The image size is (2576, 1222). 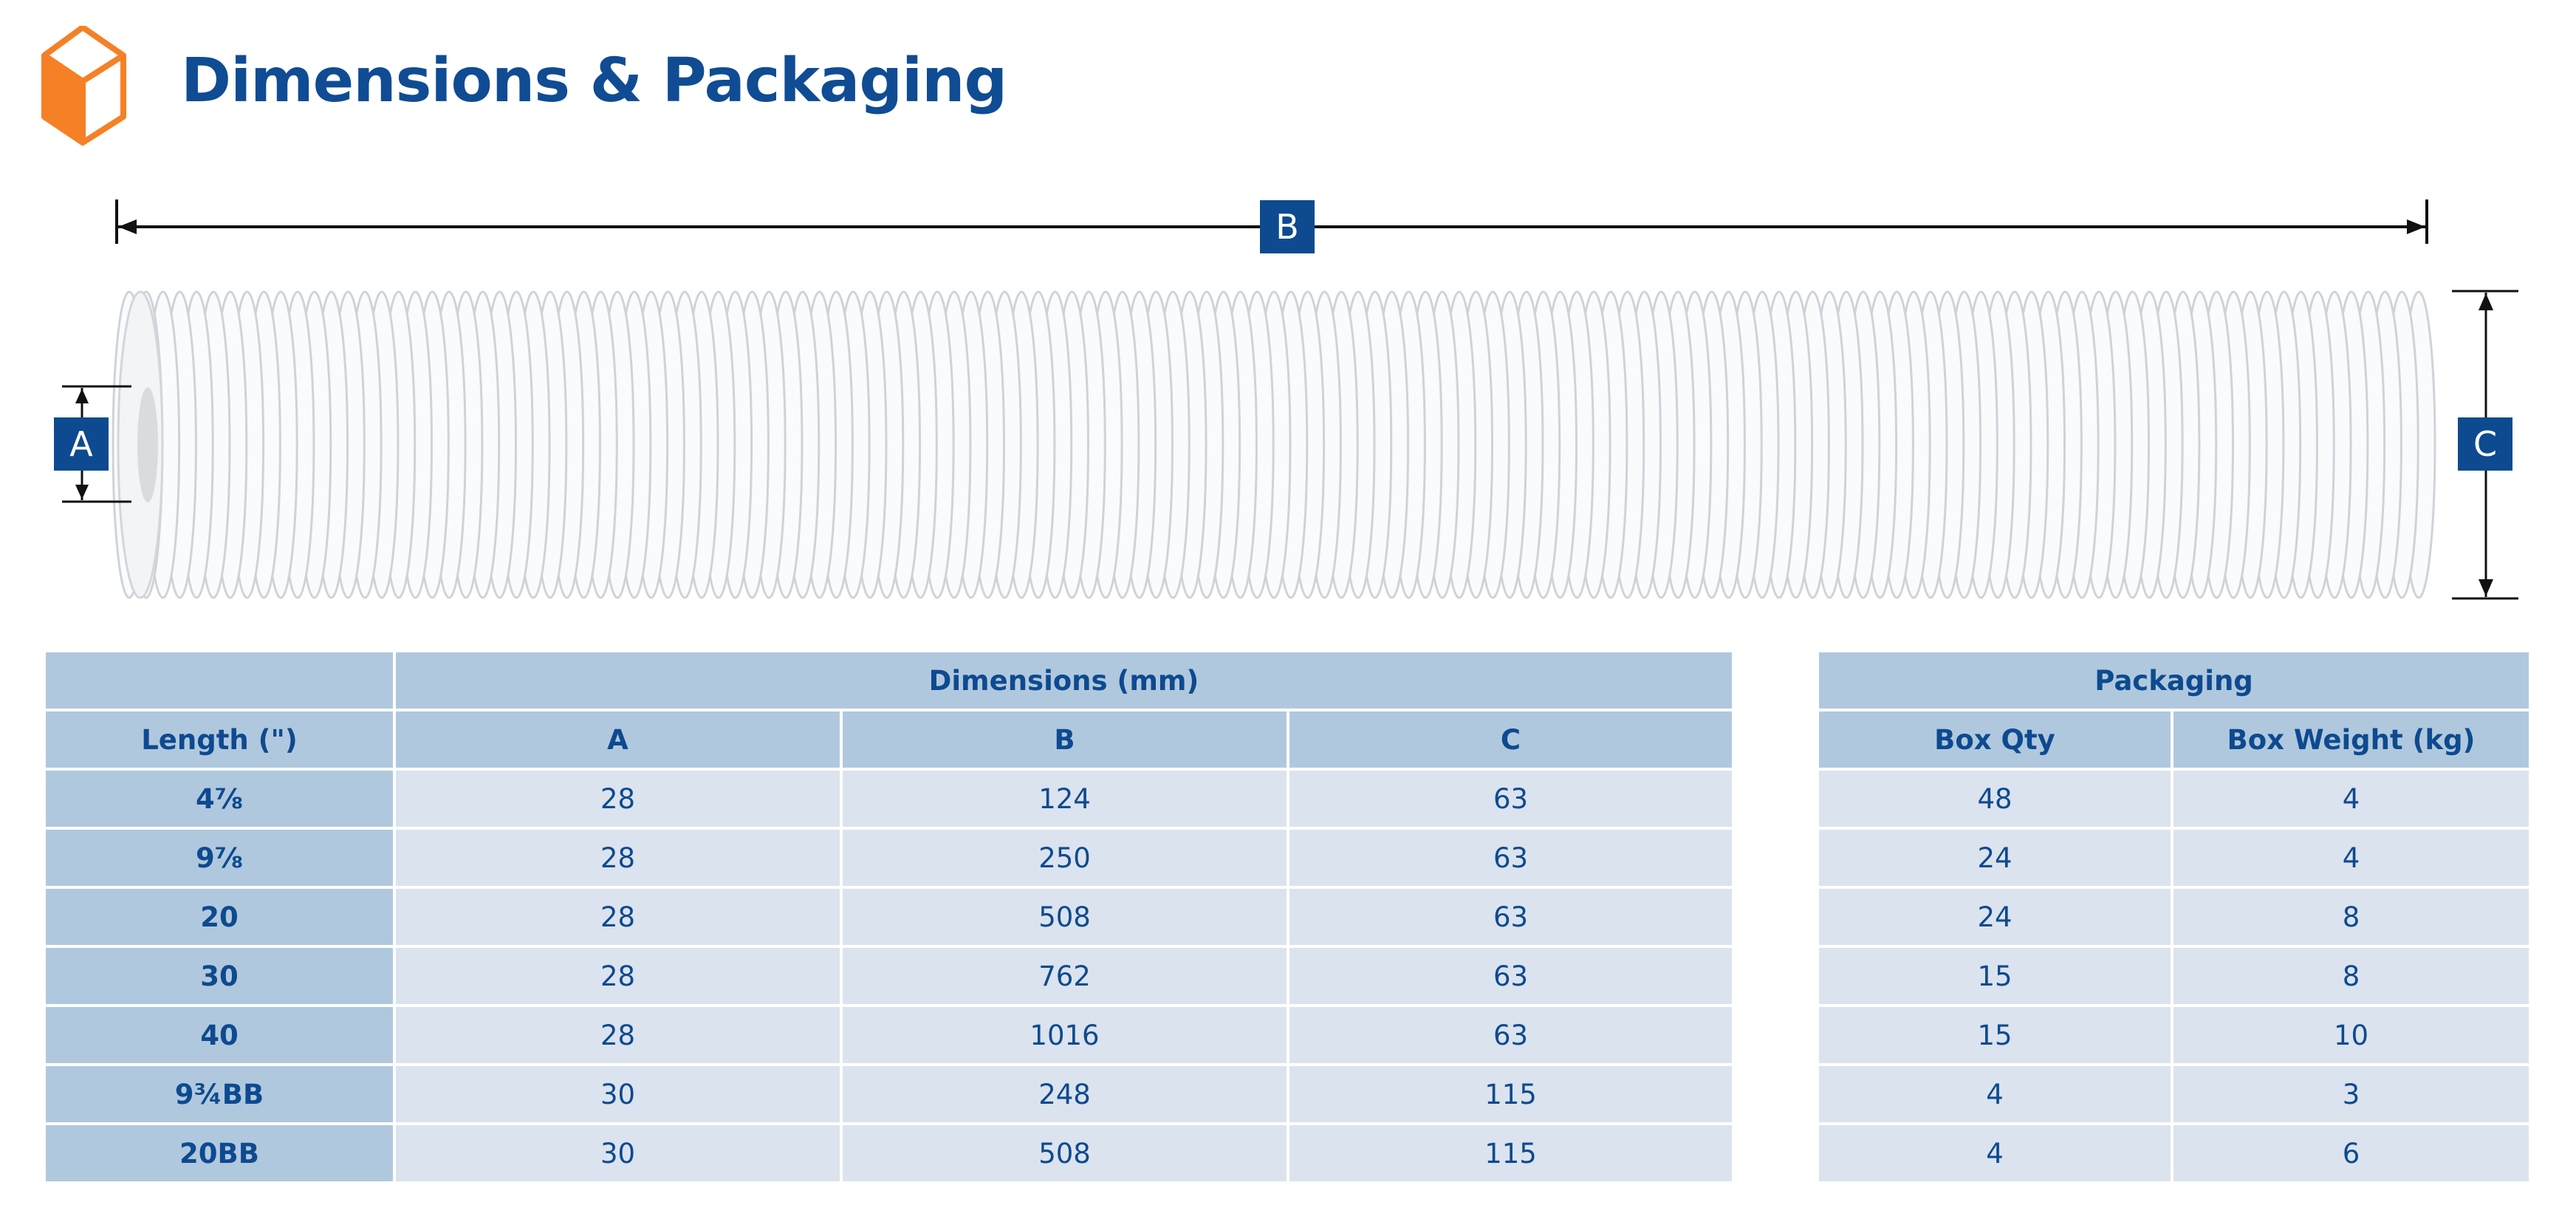 I want to click on table-cell: 3, so click(x=2351, y=1094).